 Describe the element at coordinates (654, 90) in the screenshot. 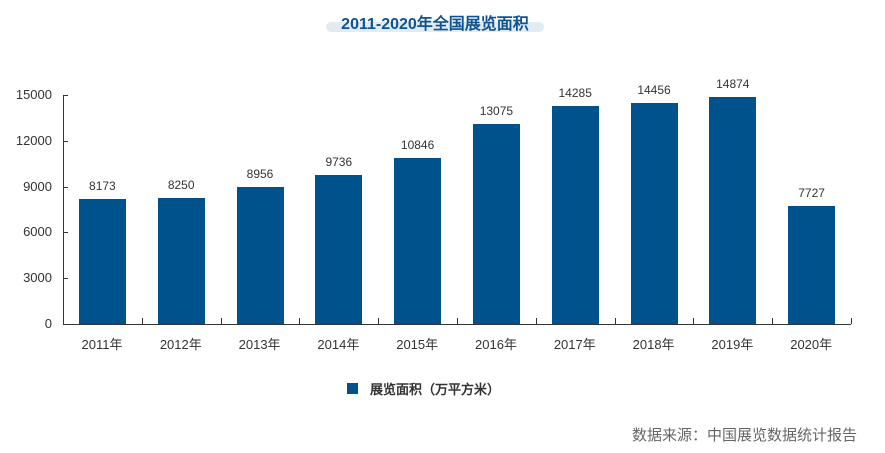

I see `bar-value-label: 14456` at that location.